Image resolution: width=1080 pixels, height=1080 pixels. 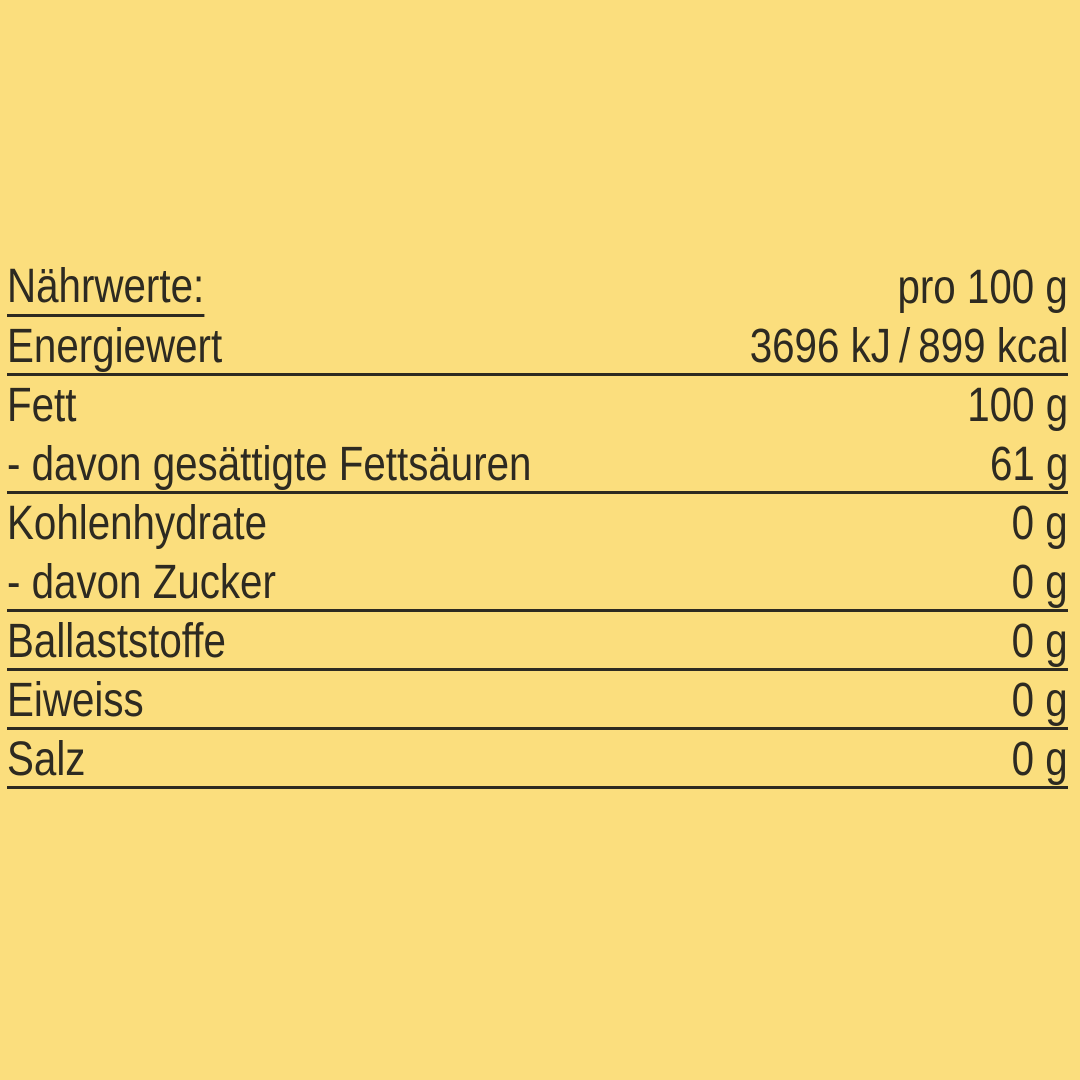 What do you see at coordinates (137, 523) in the screenshot?
I see `nutrient-label: Kohlenhydrate` at bounding box center [137, 523].